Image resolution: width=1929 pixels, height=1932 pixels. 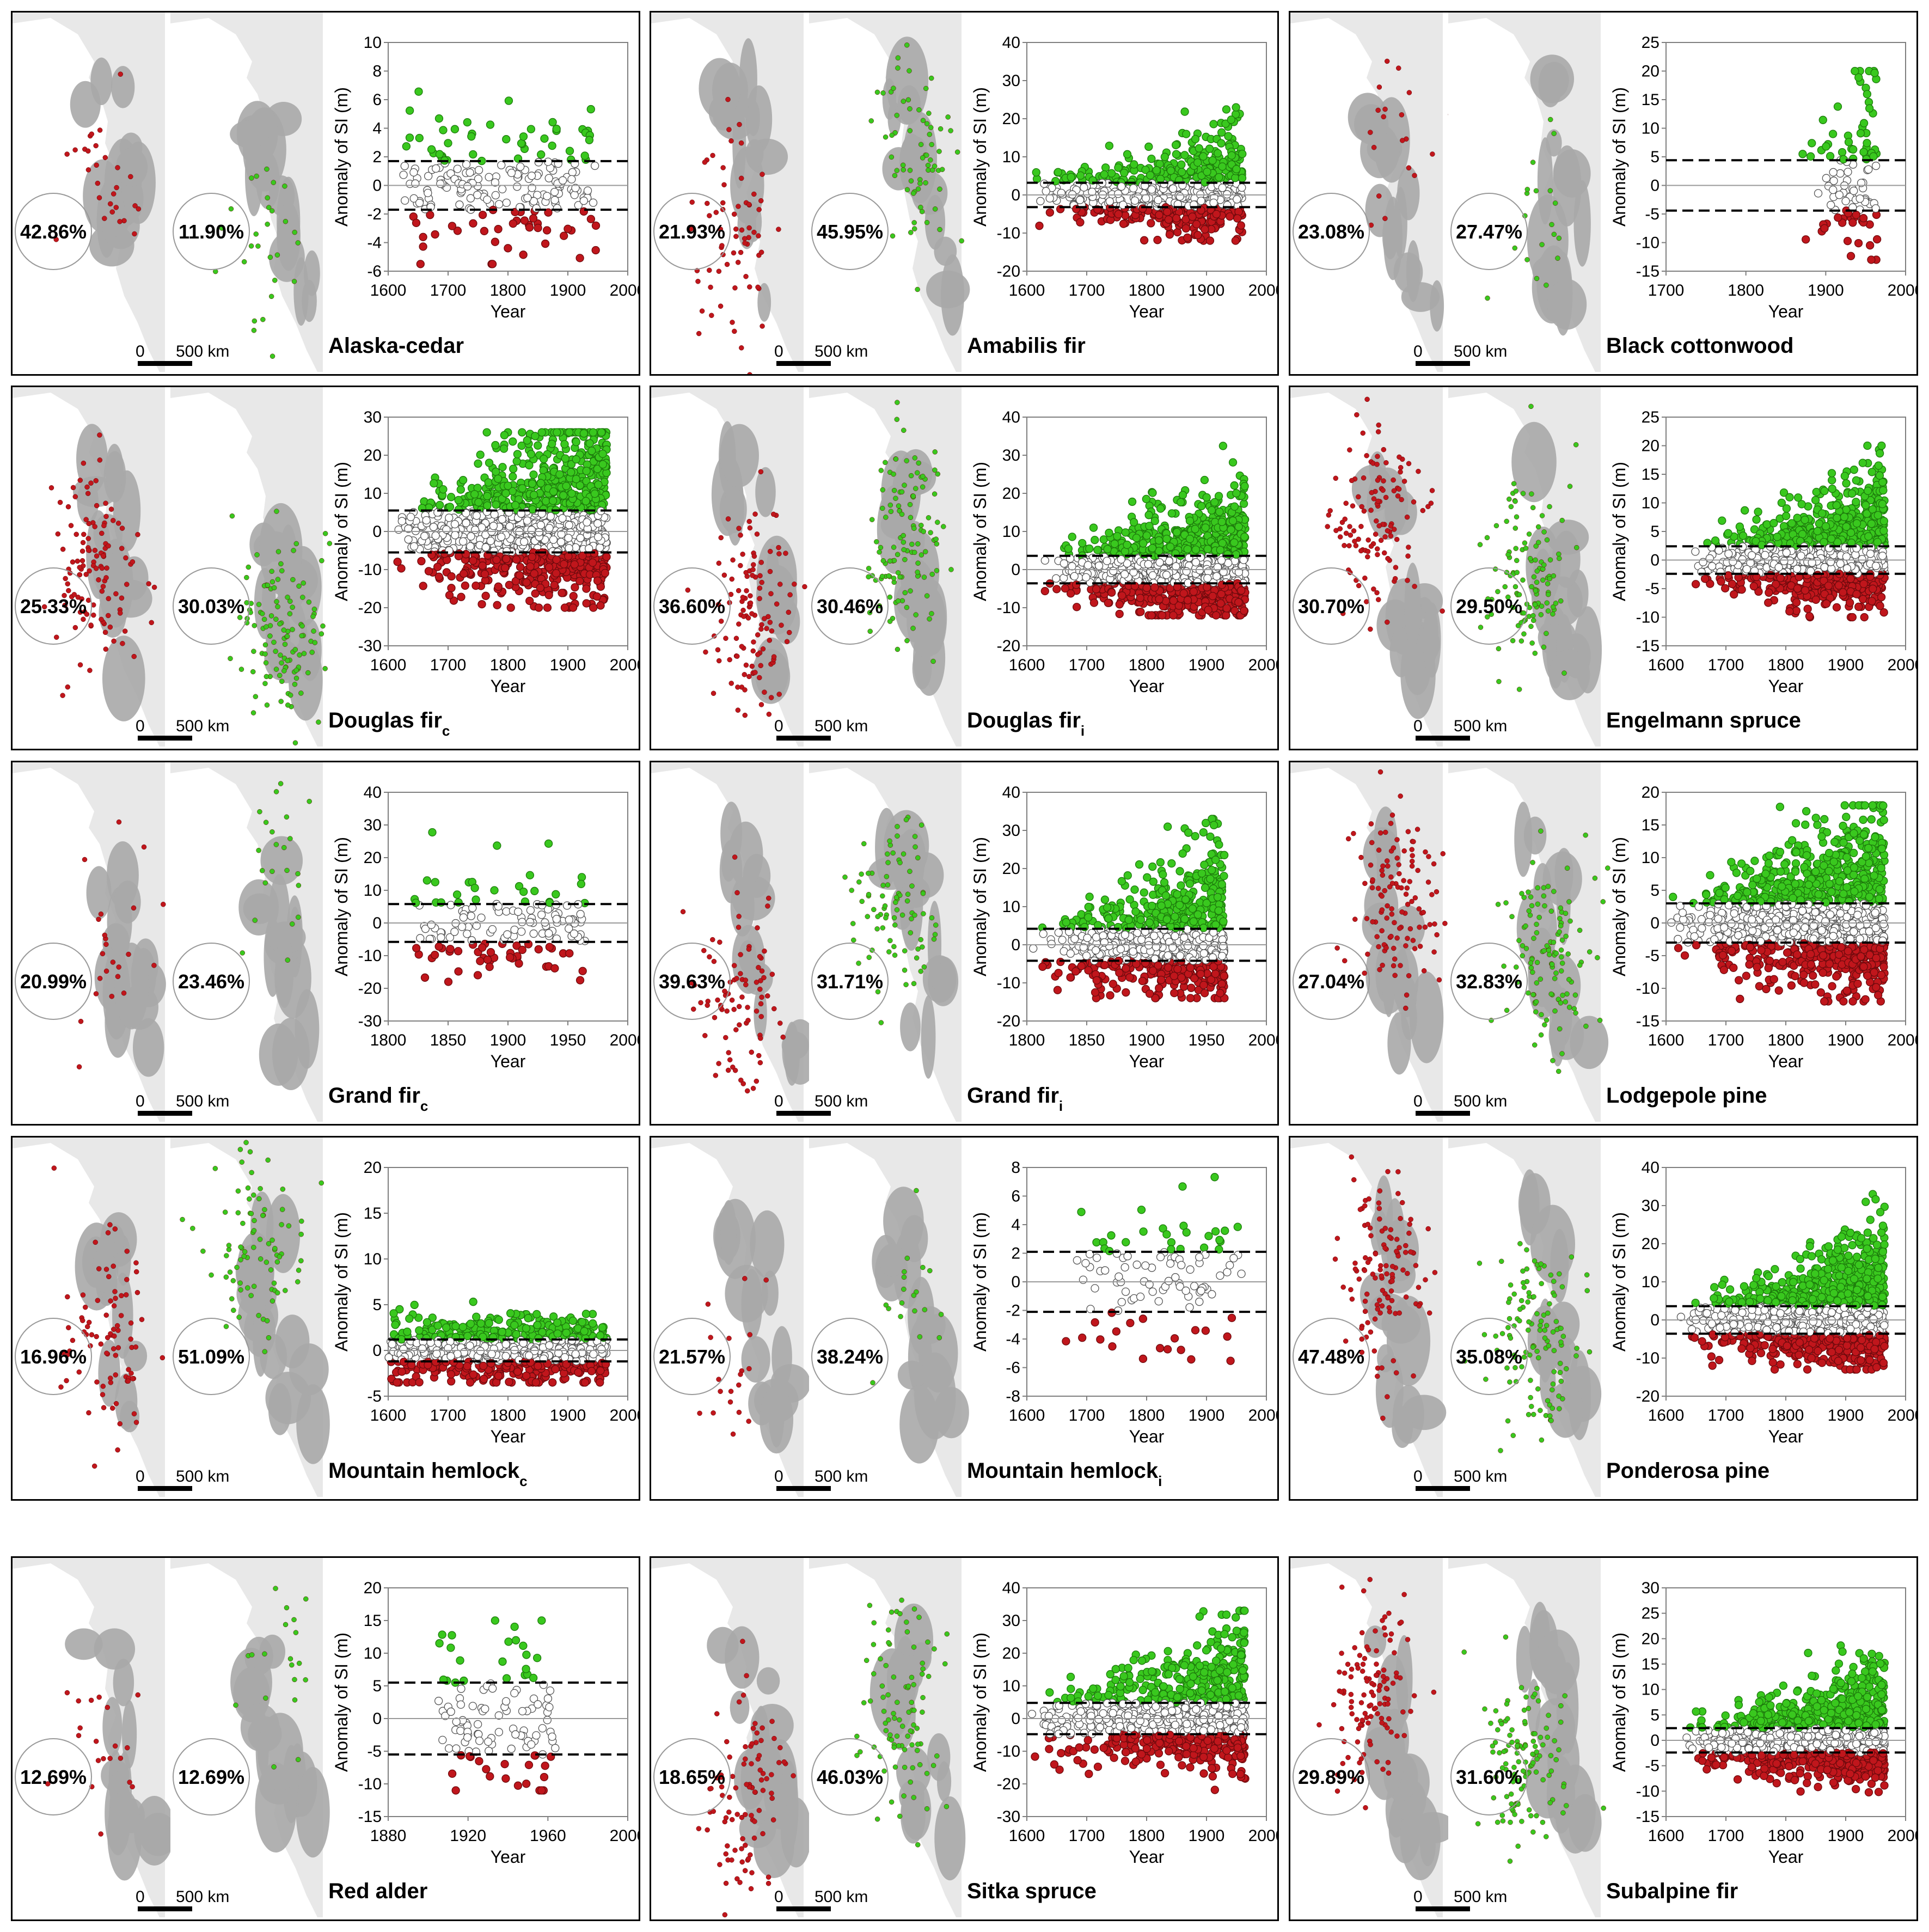 I want to click on y-tick-label: 2, so click(x=377, y=157).